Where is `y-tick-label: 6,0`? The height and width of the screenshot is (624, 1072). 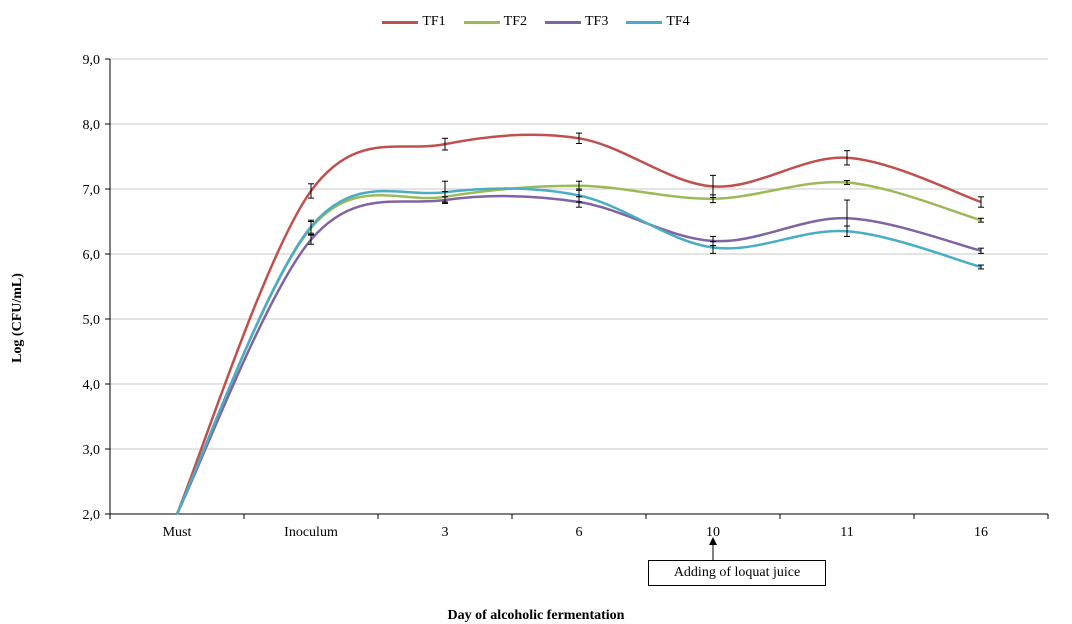
y-tick-label: 6,0 is located at coordinates (92, 255).